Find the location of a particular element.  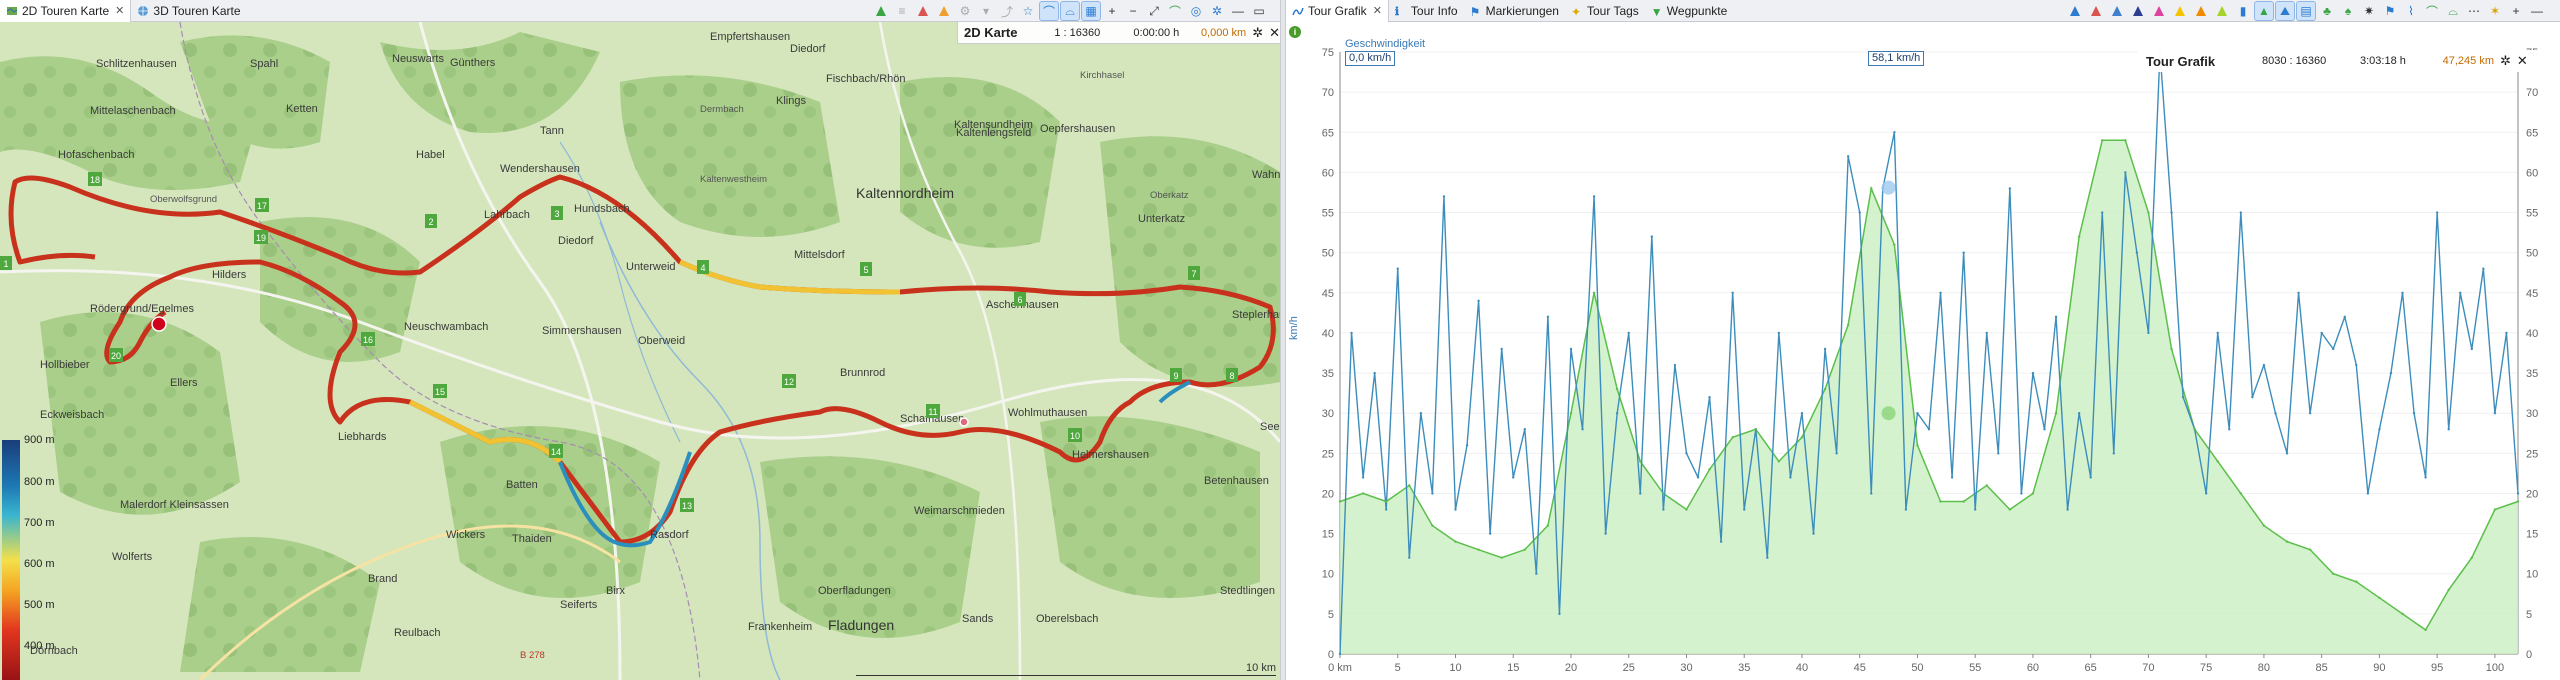

triangle-green-icon is located at coordinates (881, 11).